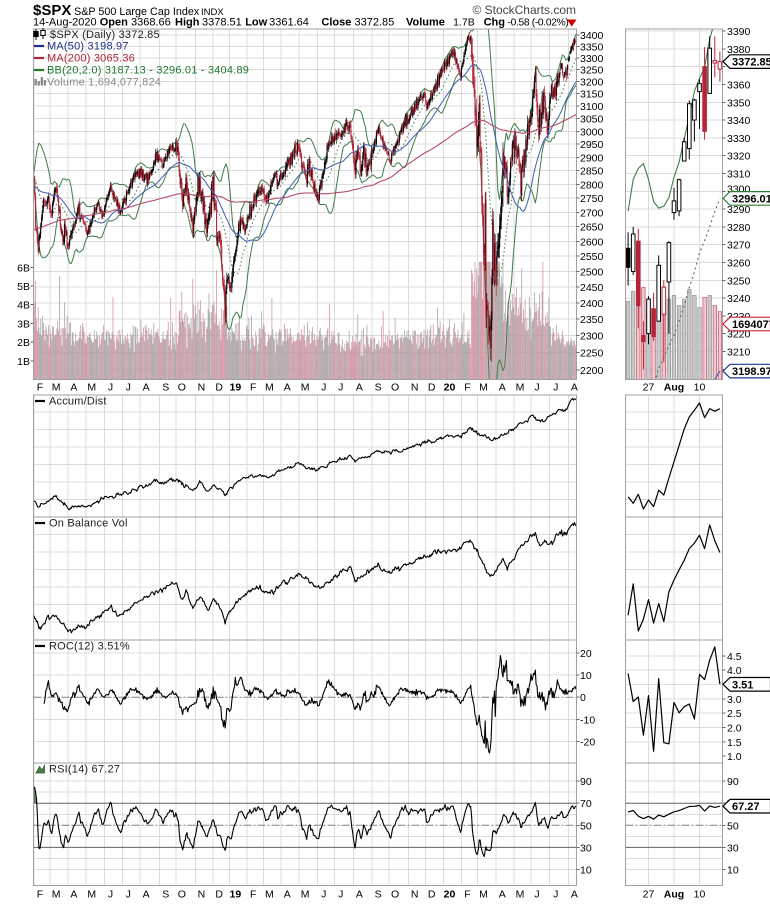 The width and height of the screenshot is (770, 907). Describe the element at coordinates (148, 71) in the screenshot. I see `svg-text:BB(20,2.0) 3187.13 - 3296.01 -: BB(20,2.0) 3187.13 - 3296.01 - 3404.89` at that location.